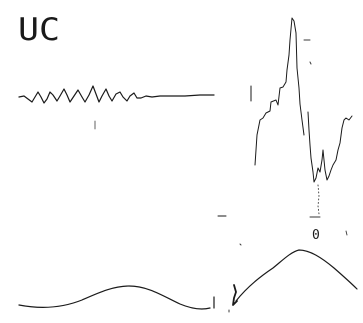  What do you see at coordinates (318, 199) in the screenshot?
I see `right-upper-dotted-drop` at bounding box center [318, 199].